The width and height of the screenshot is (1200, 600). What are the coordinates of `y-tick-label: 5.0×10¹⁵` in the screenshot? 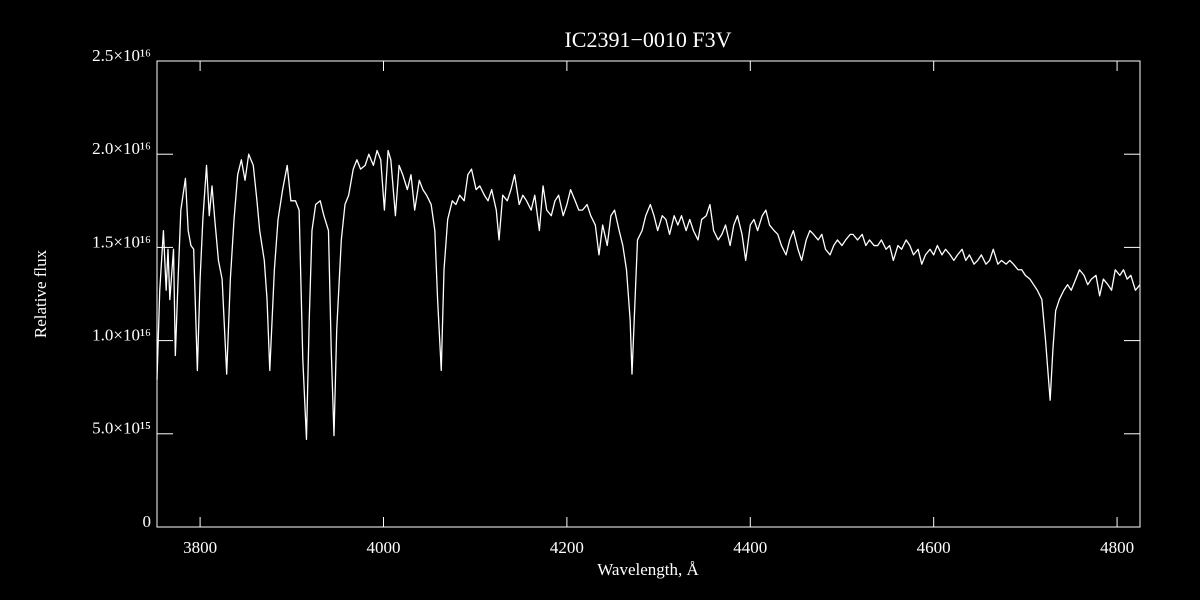 It's located at (121, 428).